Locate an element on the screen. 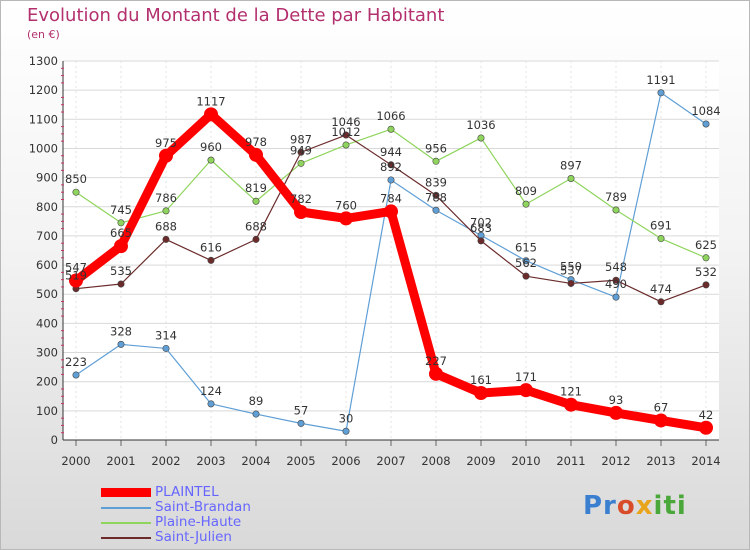  legend-swatch is located at coordinates (126, 507).